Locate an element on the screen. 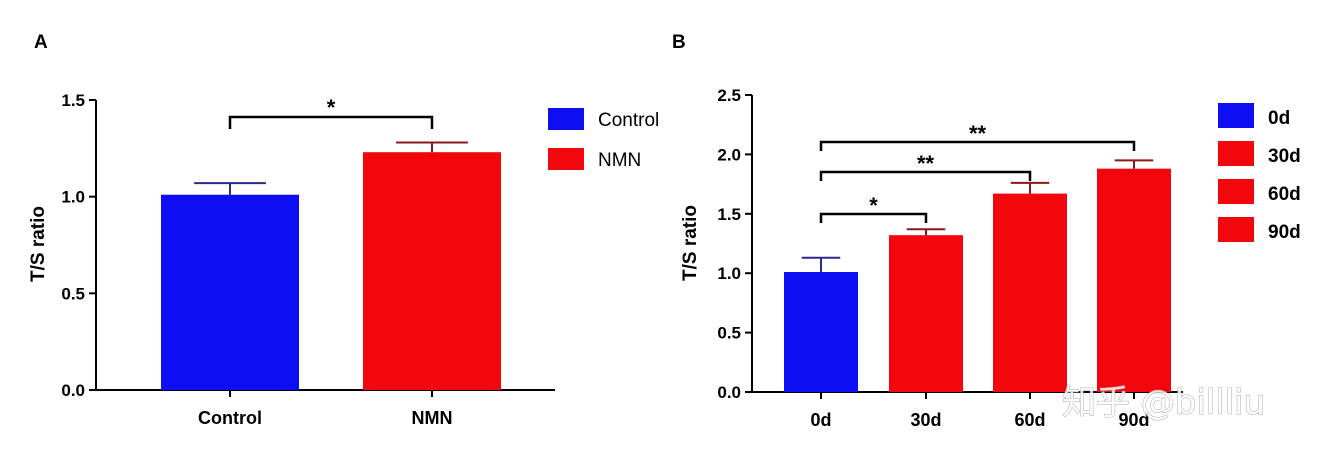 This screenshot has width=1336, height=458. bar-0d is located at coordinates (821, 332).